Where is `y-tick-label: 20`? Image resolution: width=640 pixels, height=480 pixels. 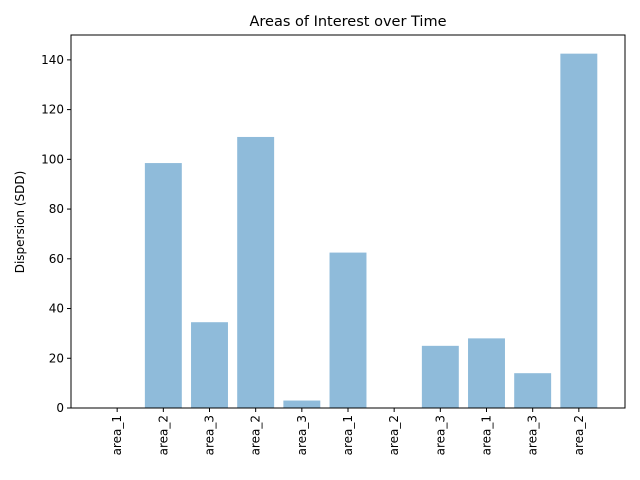
y-tick-label: 20 is located at coordinates (56, 358).